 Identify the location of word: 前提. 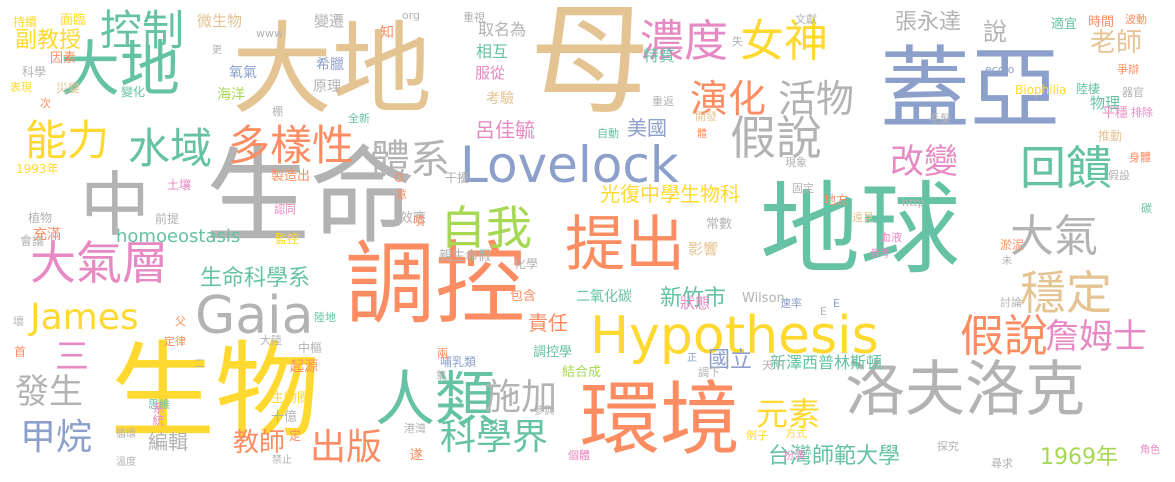
(167, 219).